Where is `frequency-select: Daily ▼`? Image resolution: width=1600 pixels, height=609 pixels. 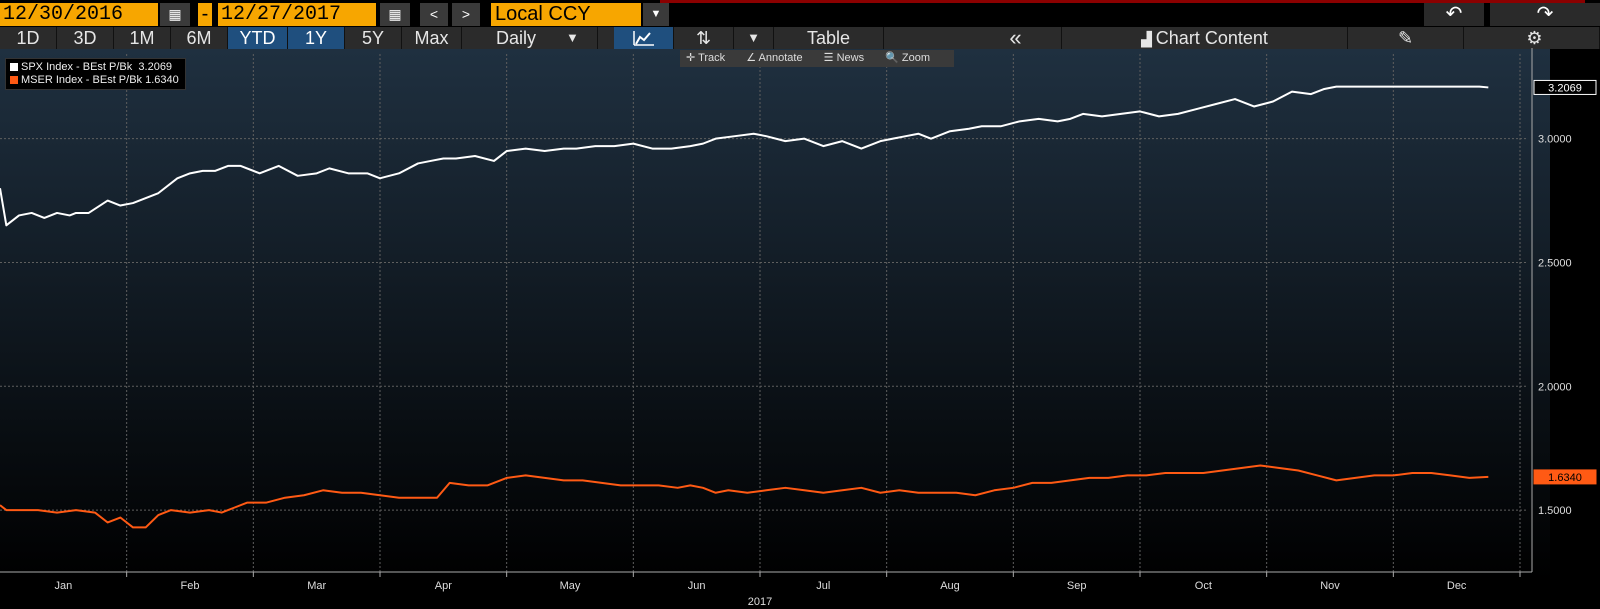 frequency-select: Daily ▼ is located at coordinates (540, 38).